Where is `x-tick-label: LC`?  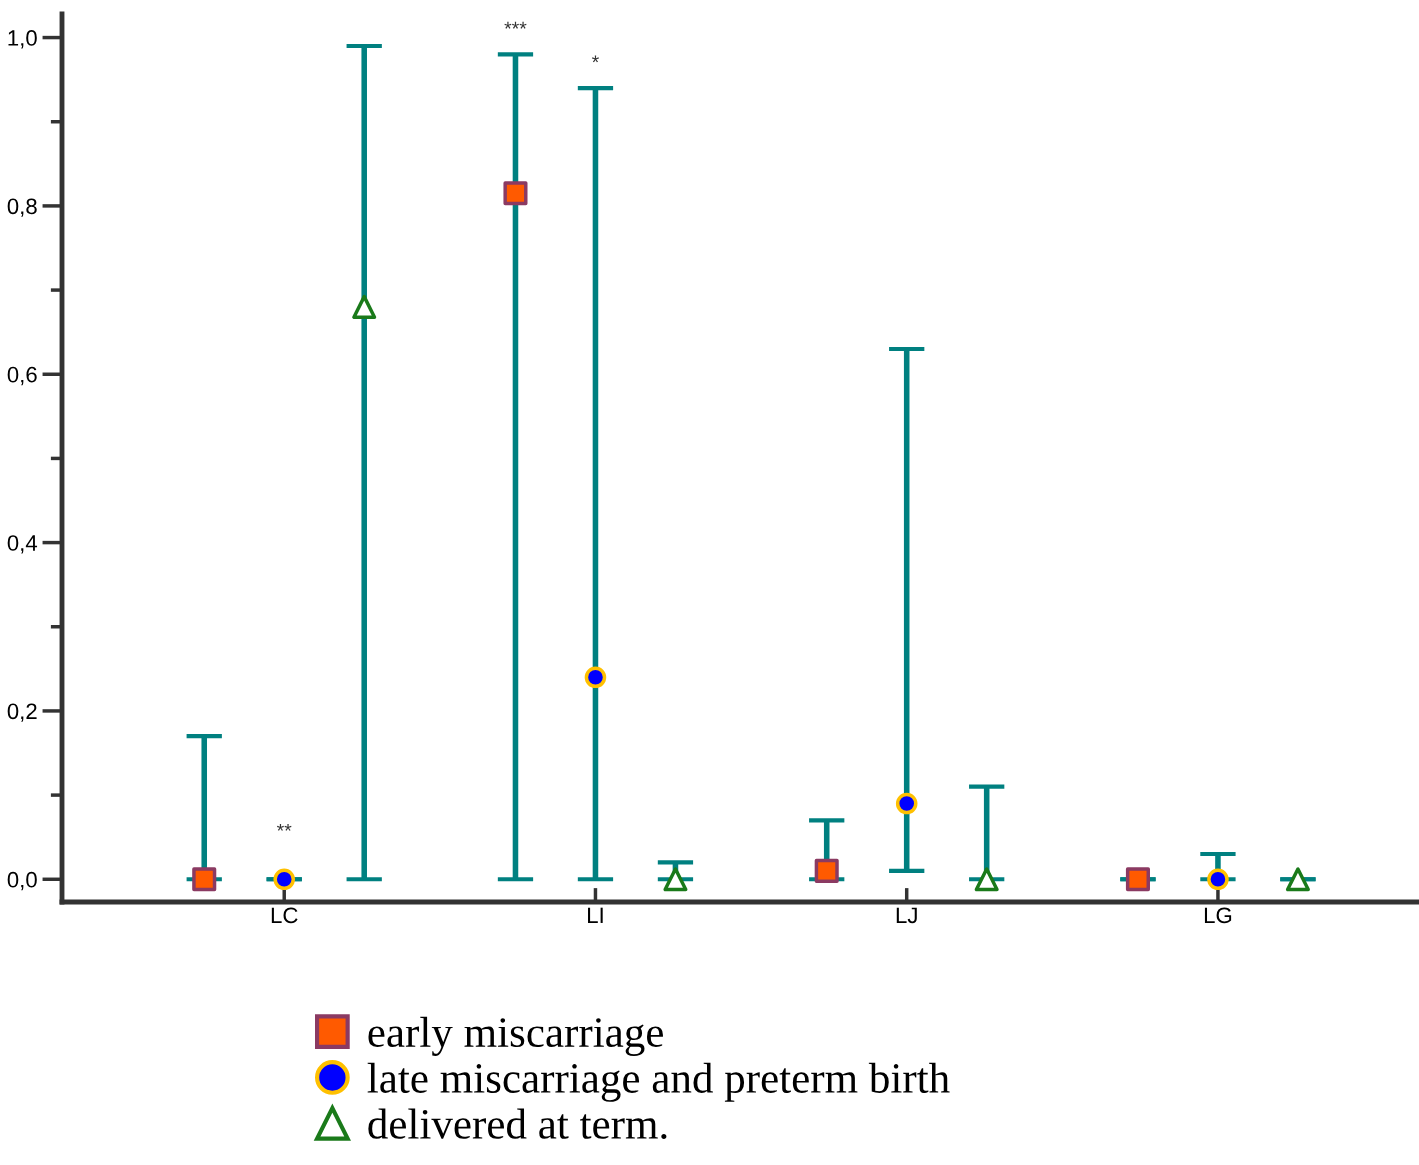
x-tick-label: LC is located at coordinates (284, 915).